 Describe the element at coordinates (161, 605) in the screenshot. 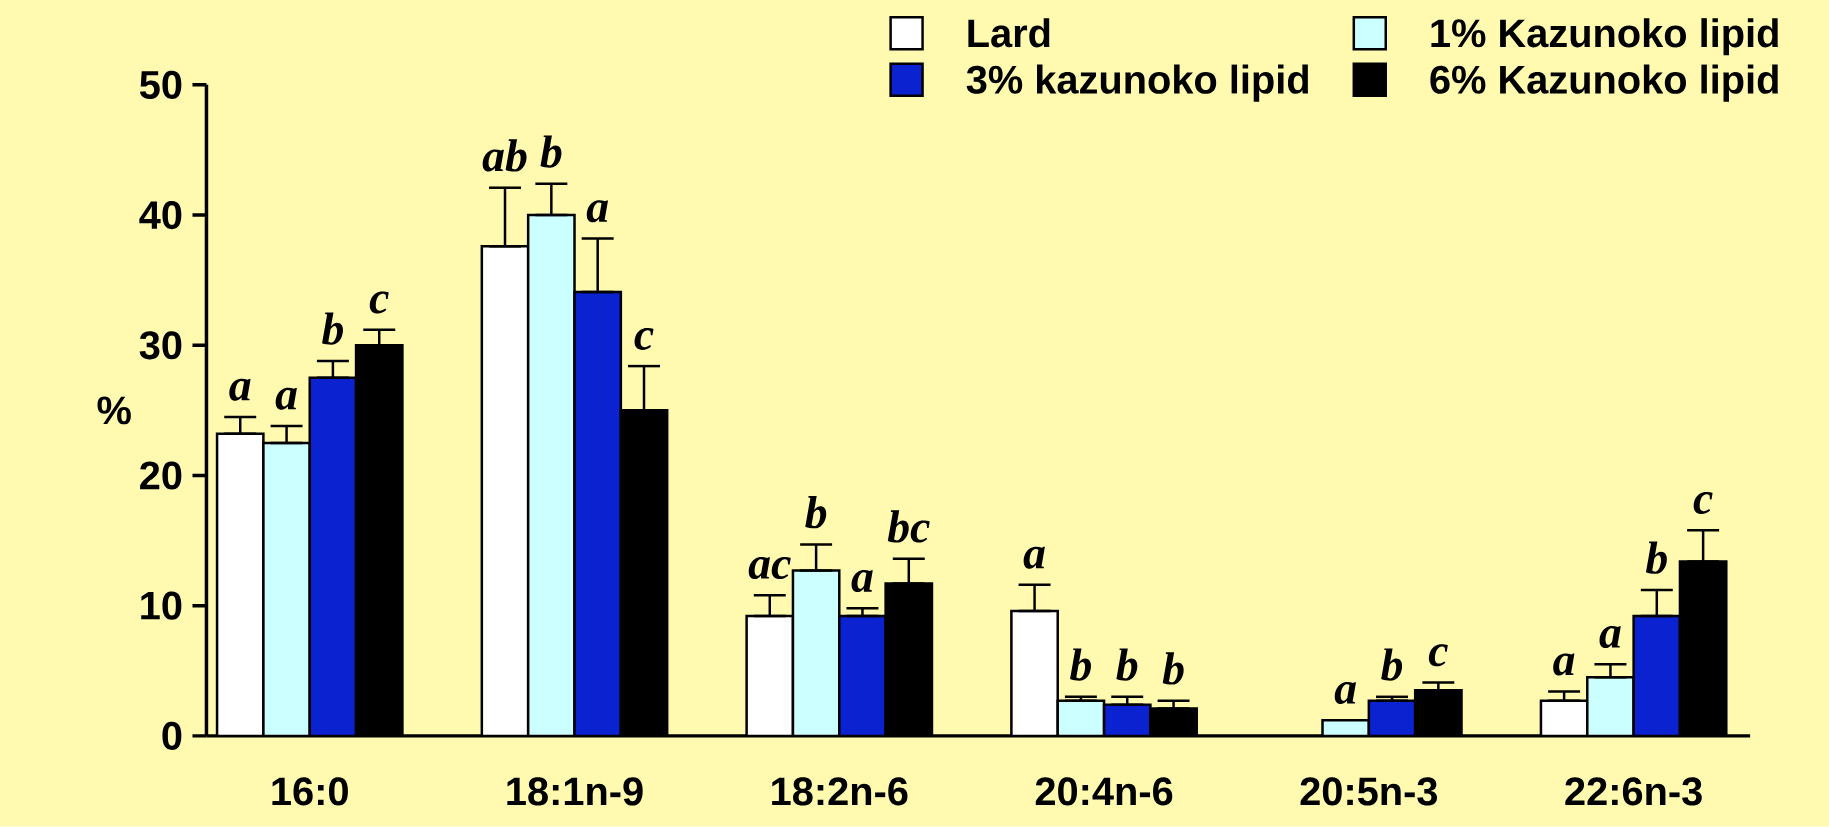

I see `y-tick-label: 10` at that location.